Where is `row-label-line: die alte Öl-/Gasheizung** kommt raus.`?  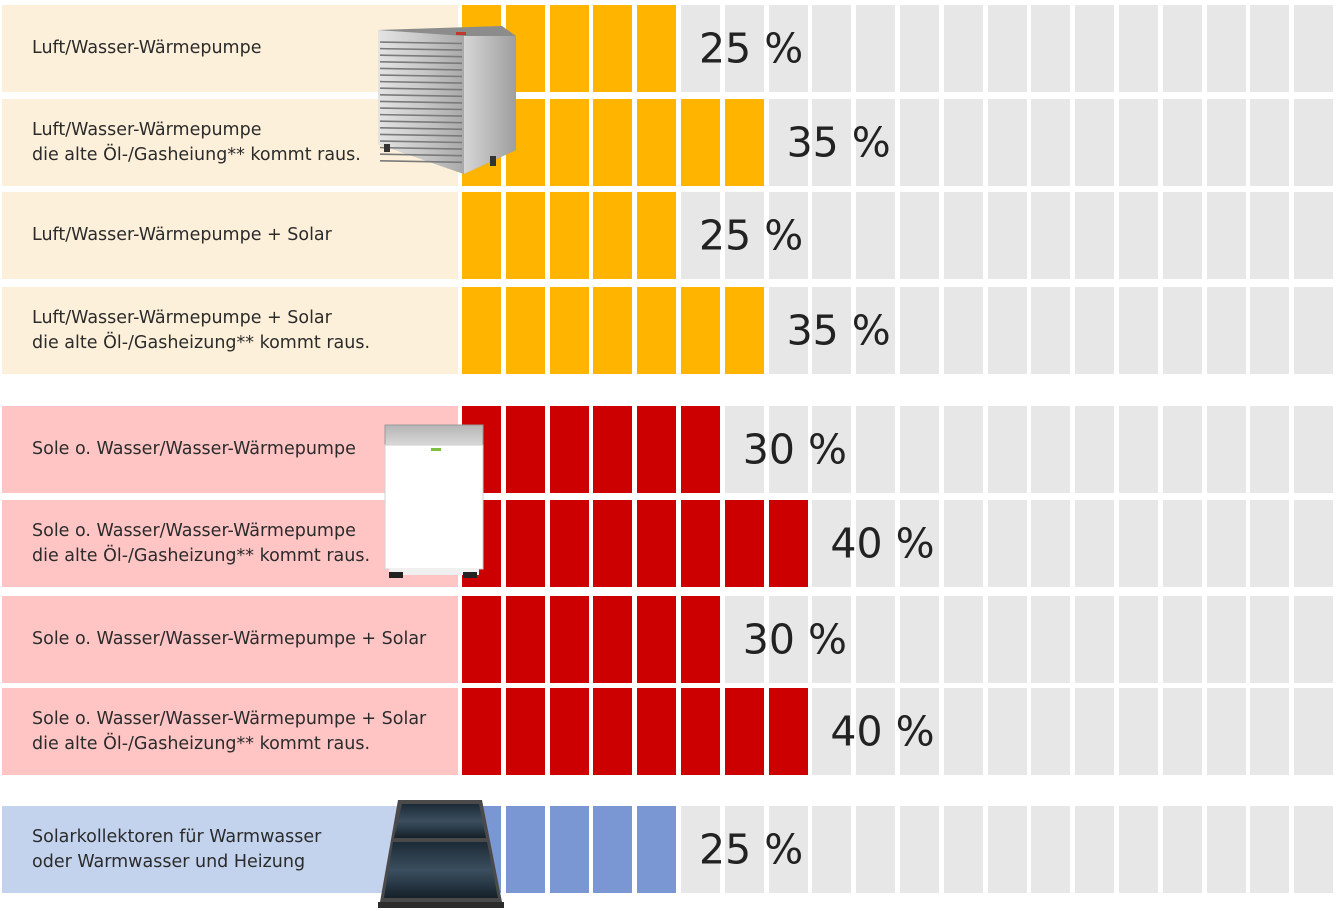 row-label-line: die alte Öl-/Gasheizung** kommt raus. is located at coordinates (201, 342).